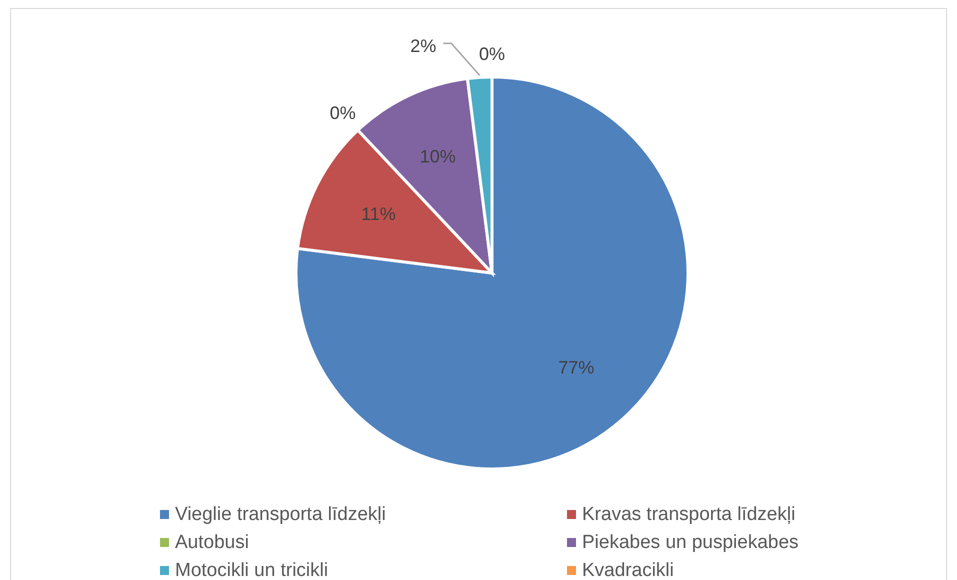 Image resolution: width=957 pixels, height=580 pixels. What do you see at coordinates (423, 46) in the screenshot?
I see `data-label: 2%` at bounding box center [423, 46].